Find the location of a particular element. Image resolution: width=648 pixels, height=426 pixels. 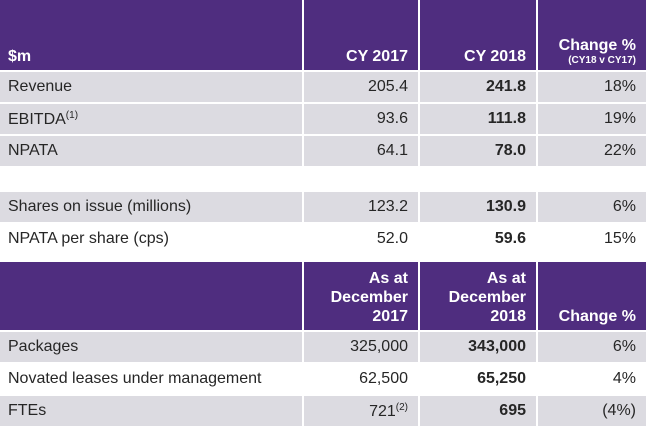

header-label: $m is located at coordinates (151, 35).